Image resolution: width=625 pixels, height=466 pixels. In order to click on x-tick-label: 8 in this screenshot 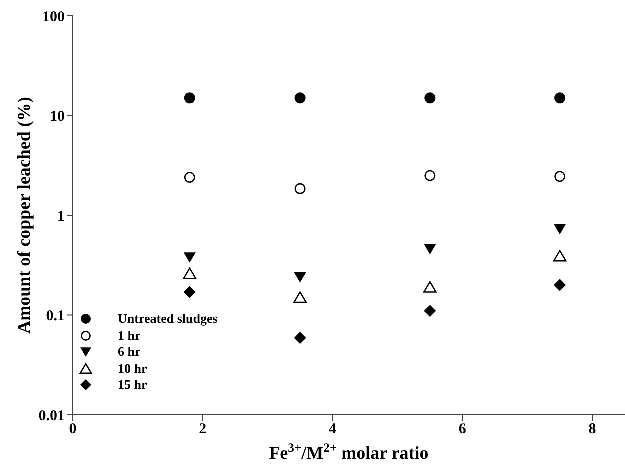, I will do `click(592, 430)`.